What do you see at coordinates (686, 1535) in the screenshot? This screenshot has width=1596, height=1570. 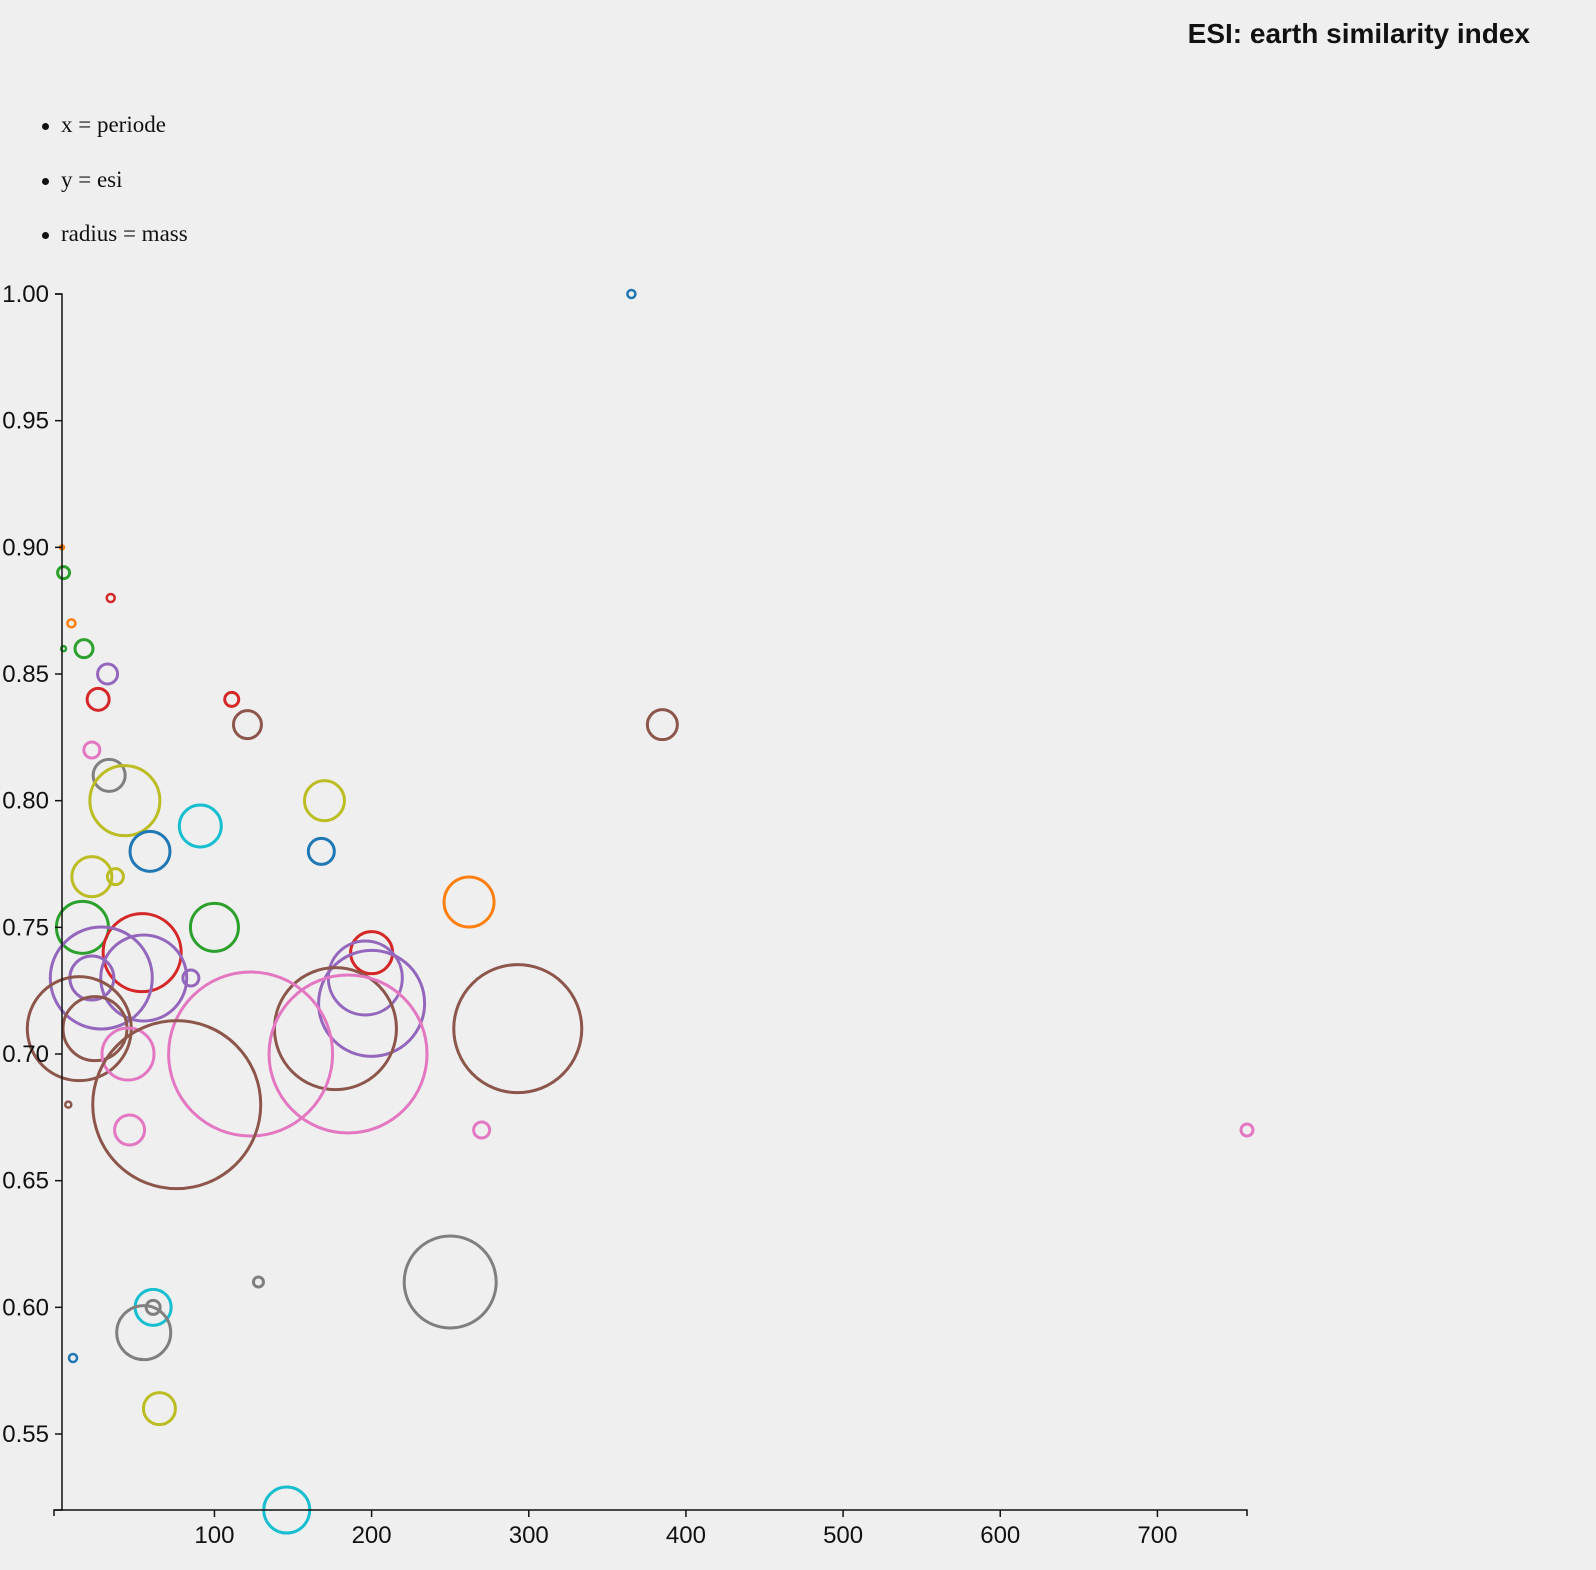 I see `x-tick-label: 400` at bounding box center [686, 1535].